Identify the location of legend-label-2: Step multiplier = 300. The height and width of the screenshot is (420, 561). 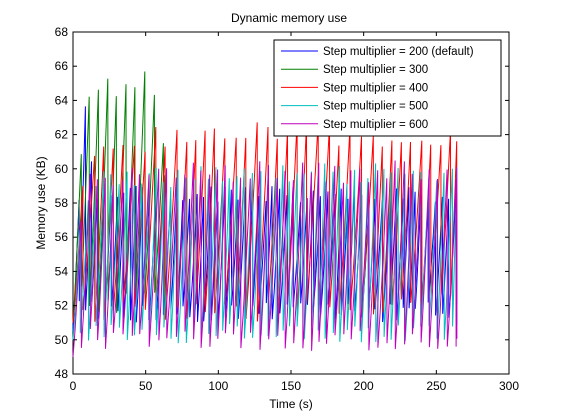
(375, 70).